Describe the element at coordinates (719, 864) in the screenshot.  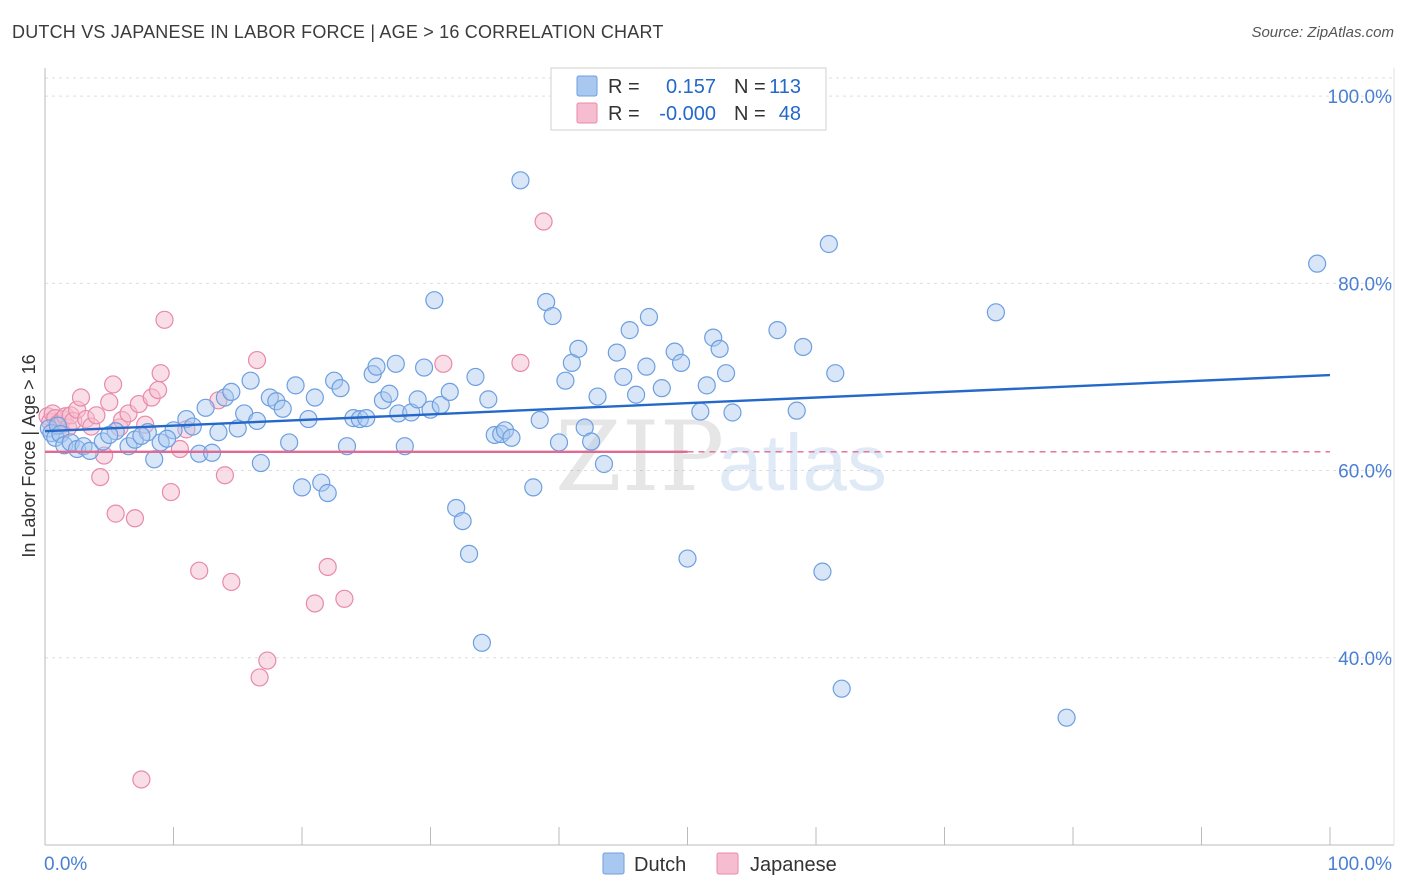
I see `legend-bottom: Dutch Japanese` at that location.